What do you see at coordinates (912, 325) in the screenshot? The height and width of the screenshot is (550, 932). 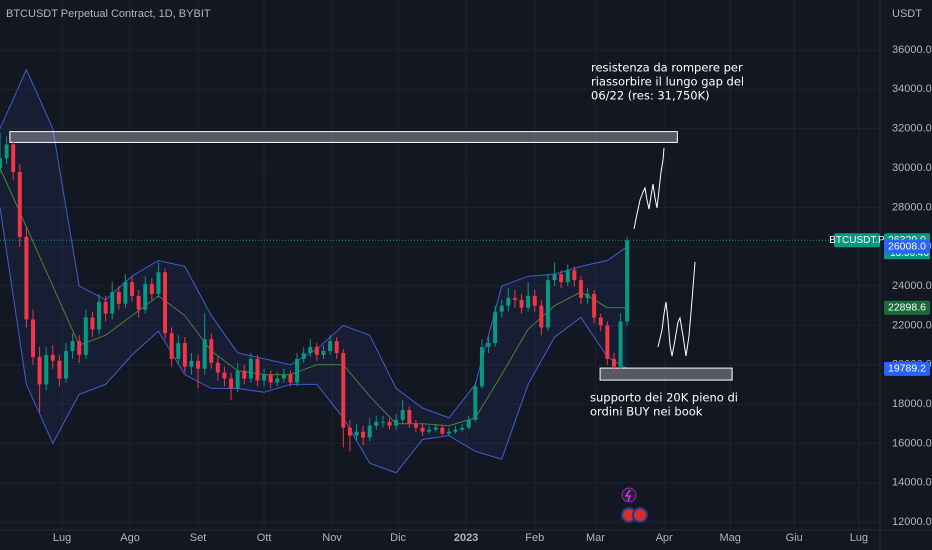 I see `y-tick-label: 22000.0` at bounding box center [912, 325].